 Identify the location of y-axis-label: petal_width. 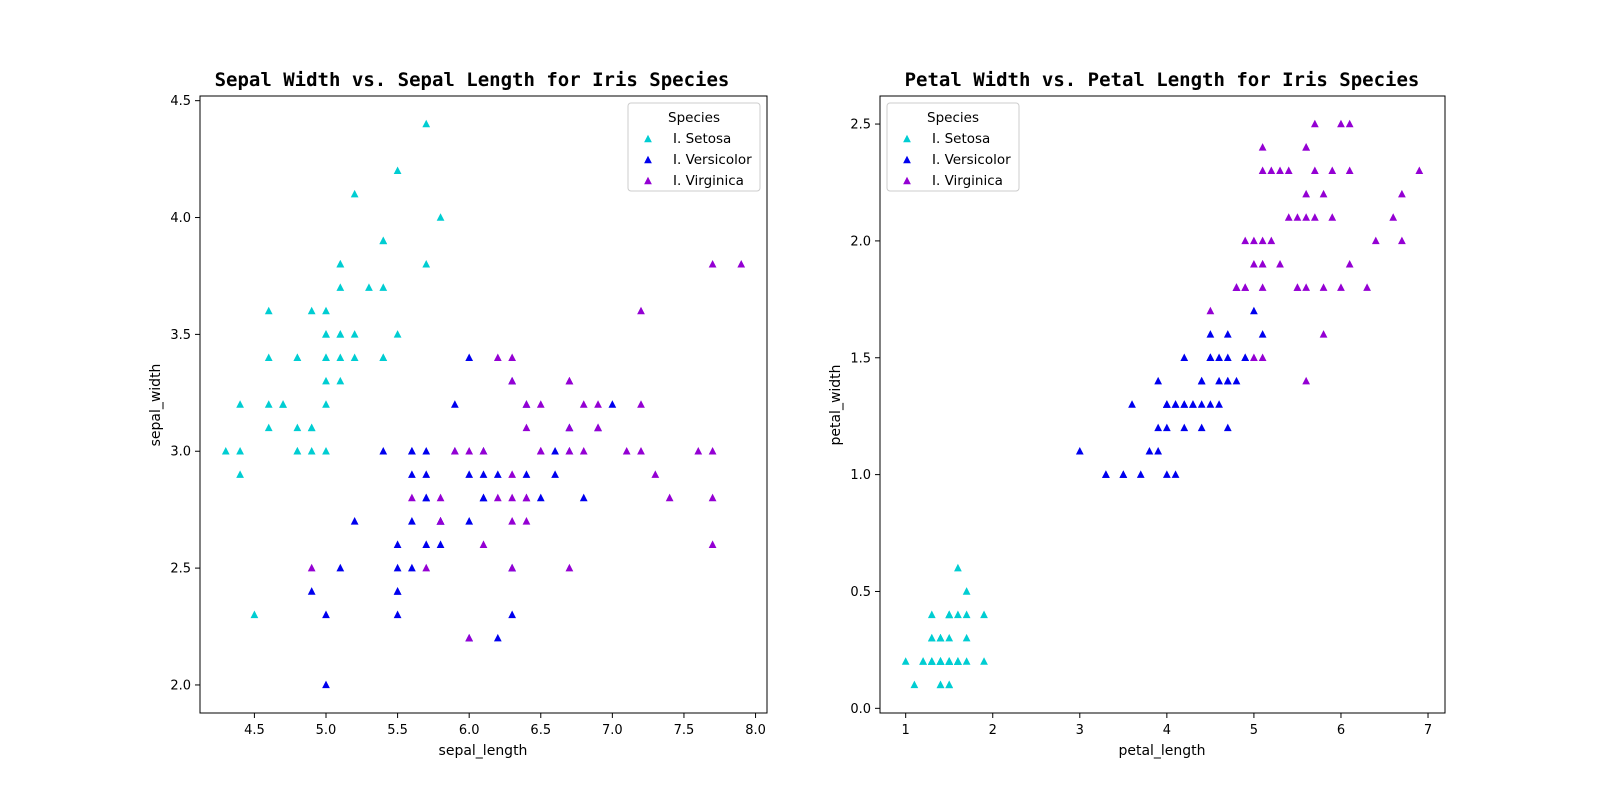
(836, 404).